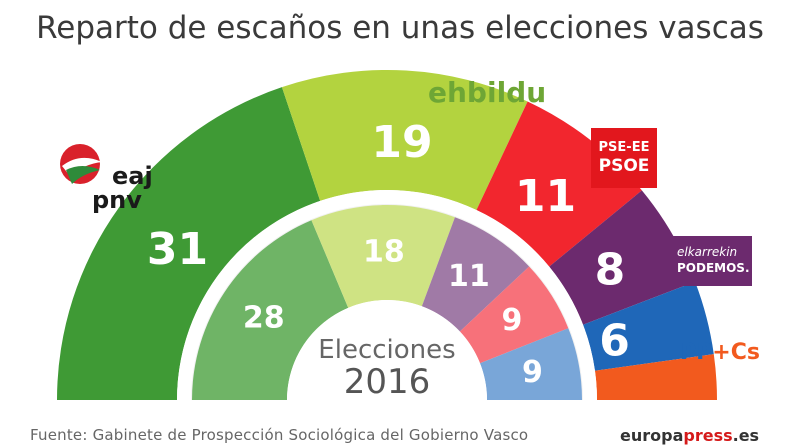  Describe the element at coordinates (512, 320) in the screenshot. I see `inner-label-pse-ee-psoe: 9` at that location.